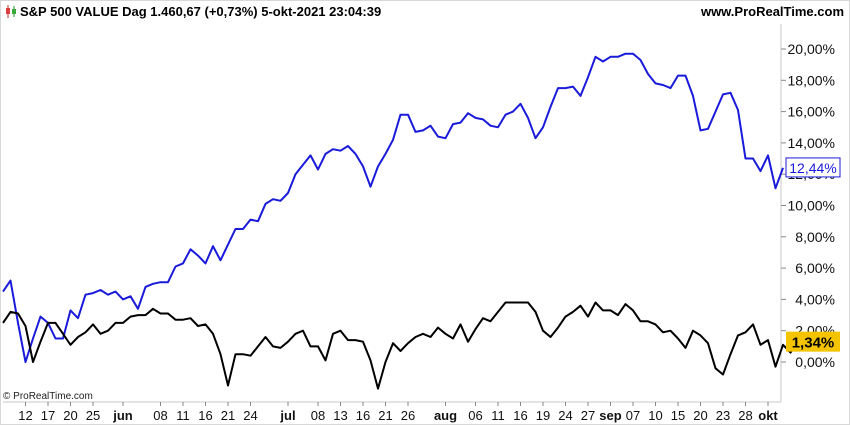  Describe the element at coordinates (408, 415) in the screenshot. I see `x-tick-label: 26` at that location.